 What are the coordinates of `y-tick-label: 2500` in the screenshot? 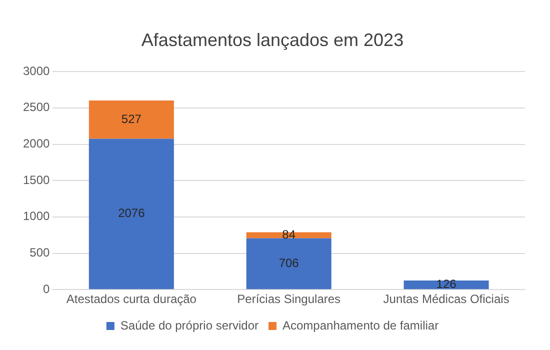 It's located at (36, 107).